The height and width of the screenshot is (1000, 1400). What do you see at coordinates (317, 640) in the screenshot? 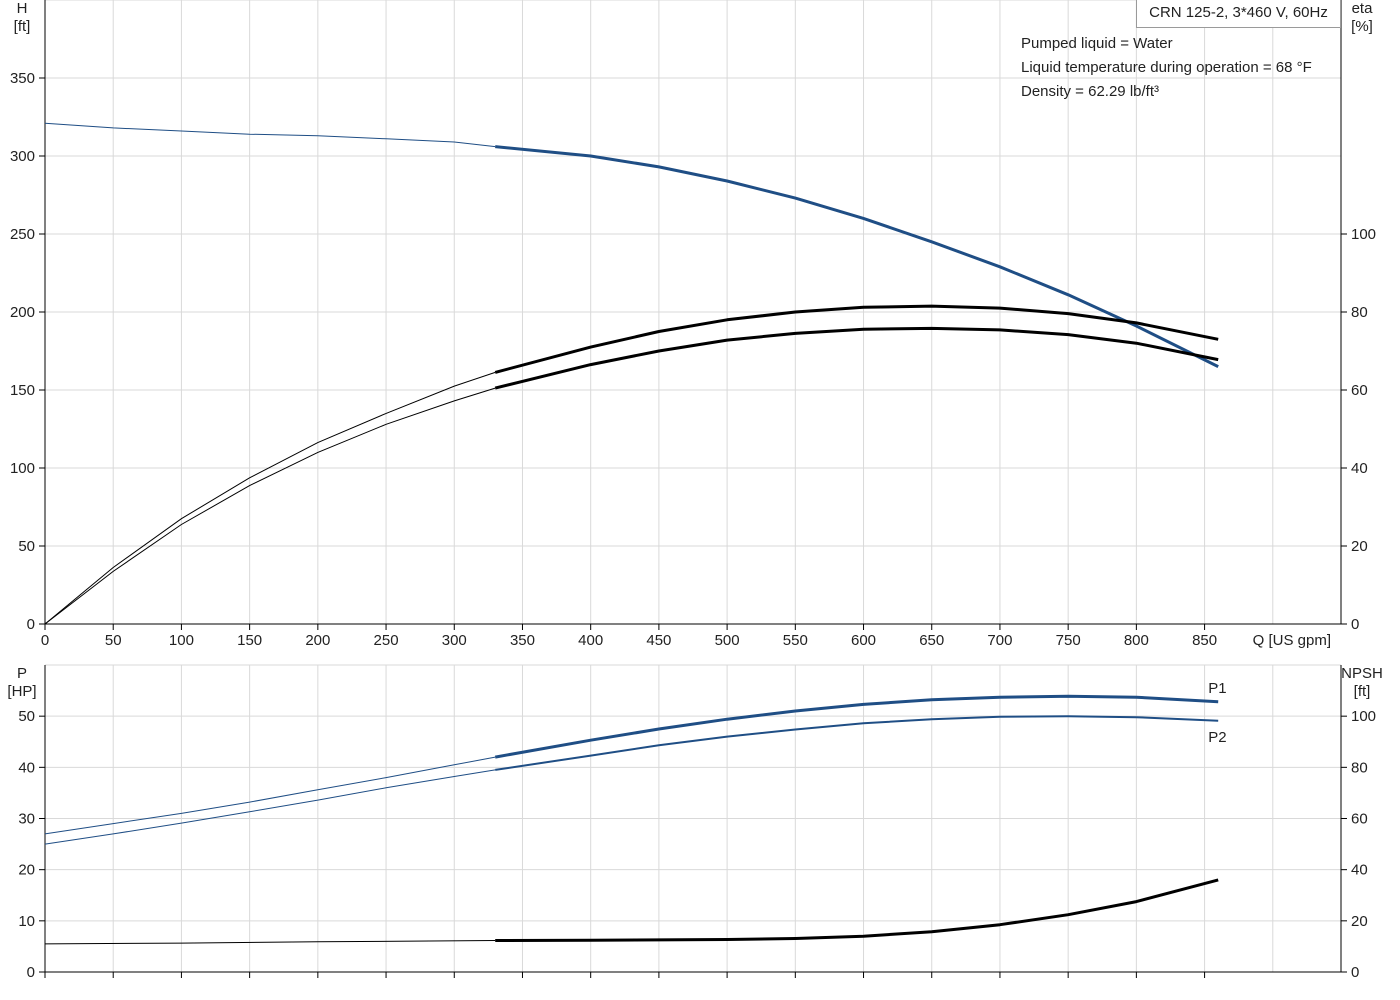
I see `x-tick-label: 200` at bounding box center [317, 640].